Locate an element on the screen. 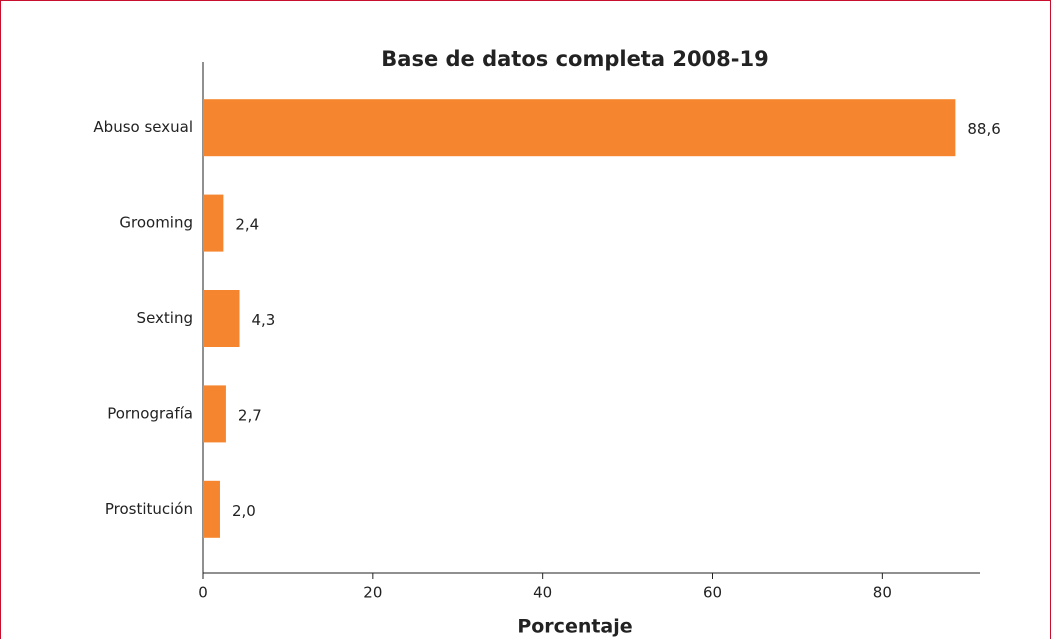 This screenshot has height=639, width=1051. x-axis-label: Porcentaje is located at coordinates (574, 627).